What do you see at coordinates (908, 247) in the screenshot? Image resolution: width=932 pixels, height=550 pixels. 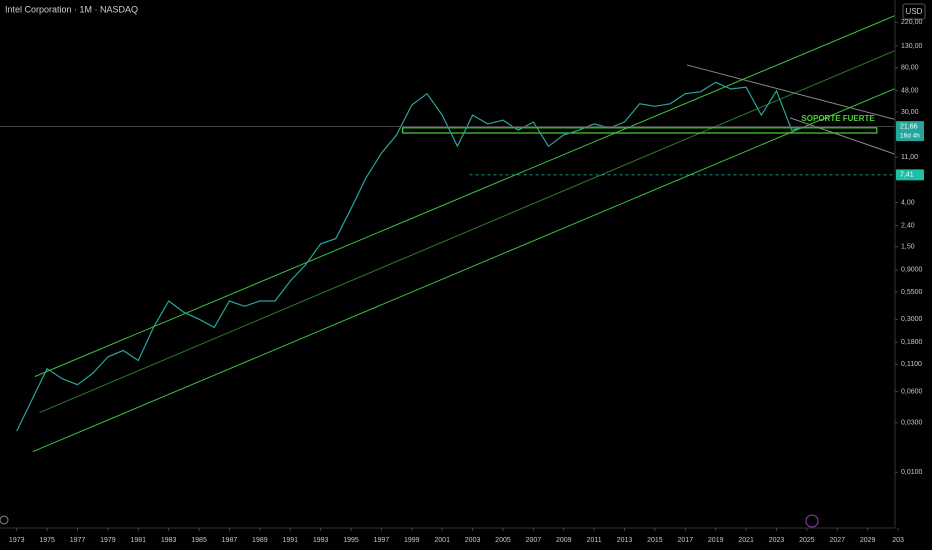 I see `y-tick-label: 1,50` at bounding box center [908, 247].